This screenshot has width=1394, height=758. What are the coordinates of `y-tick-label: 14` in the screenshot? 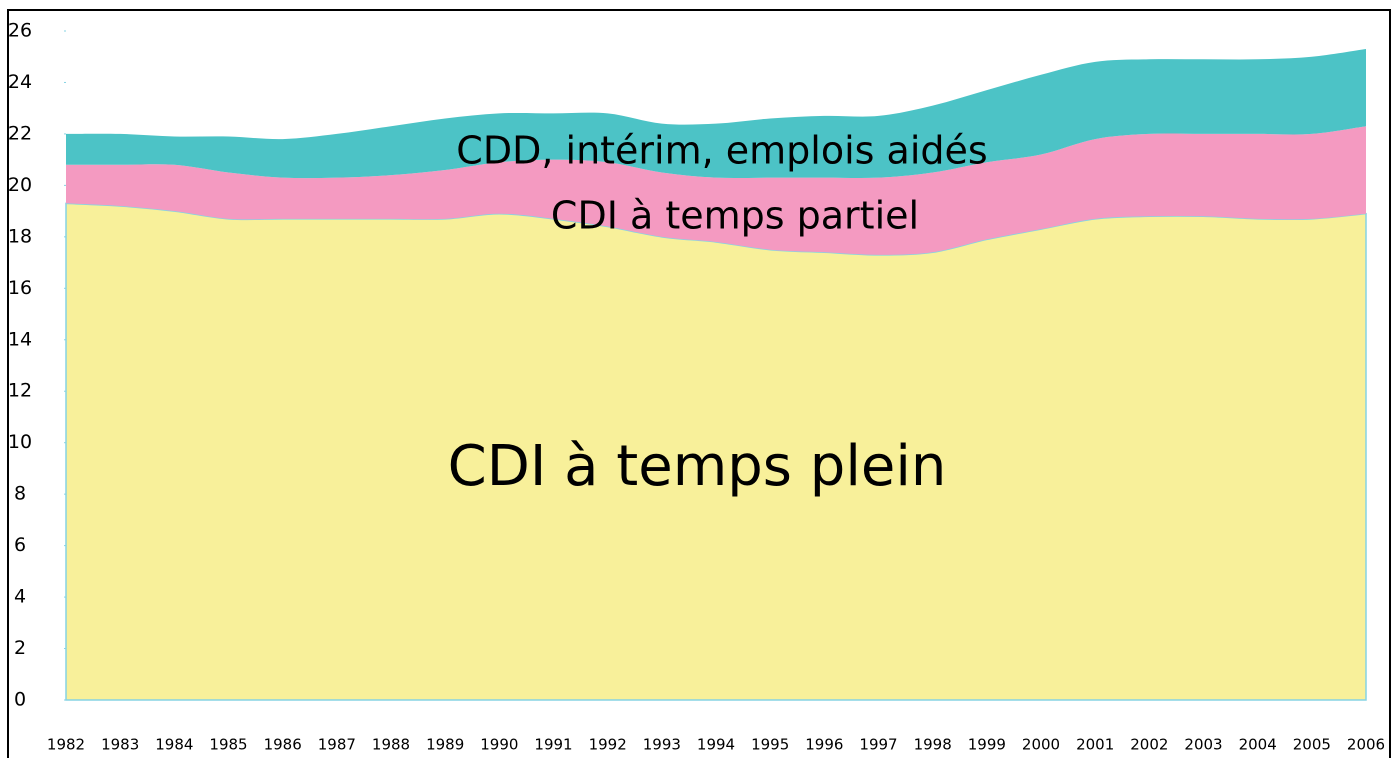 It's located at (20, 339).